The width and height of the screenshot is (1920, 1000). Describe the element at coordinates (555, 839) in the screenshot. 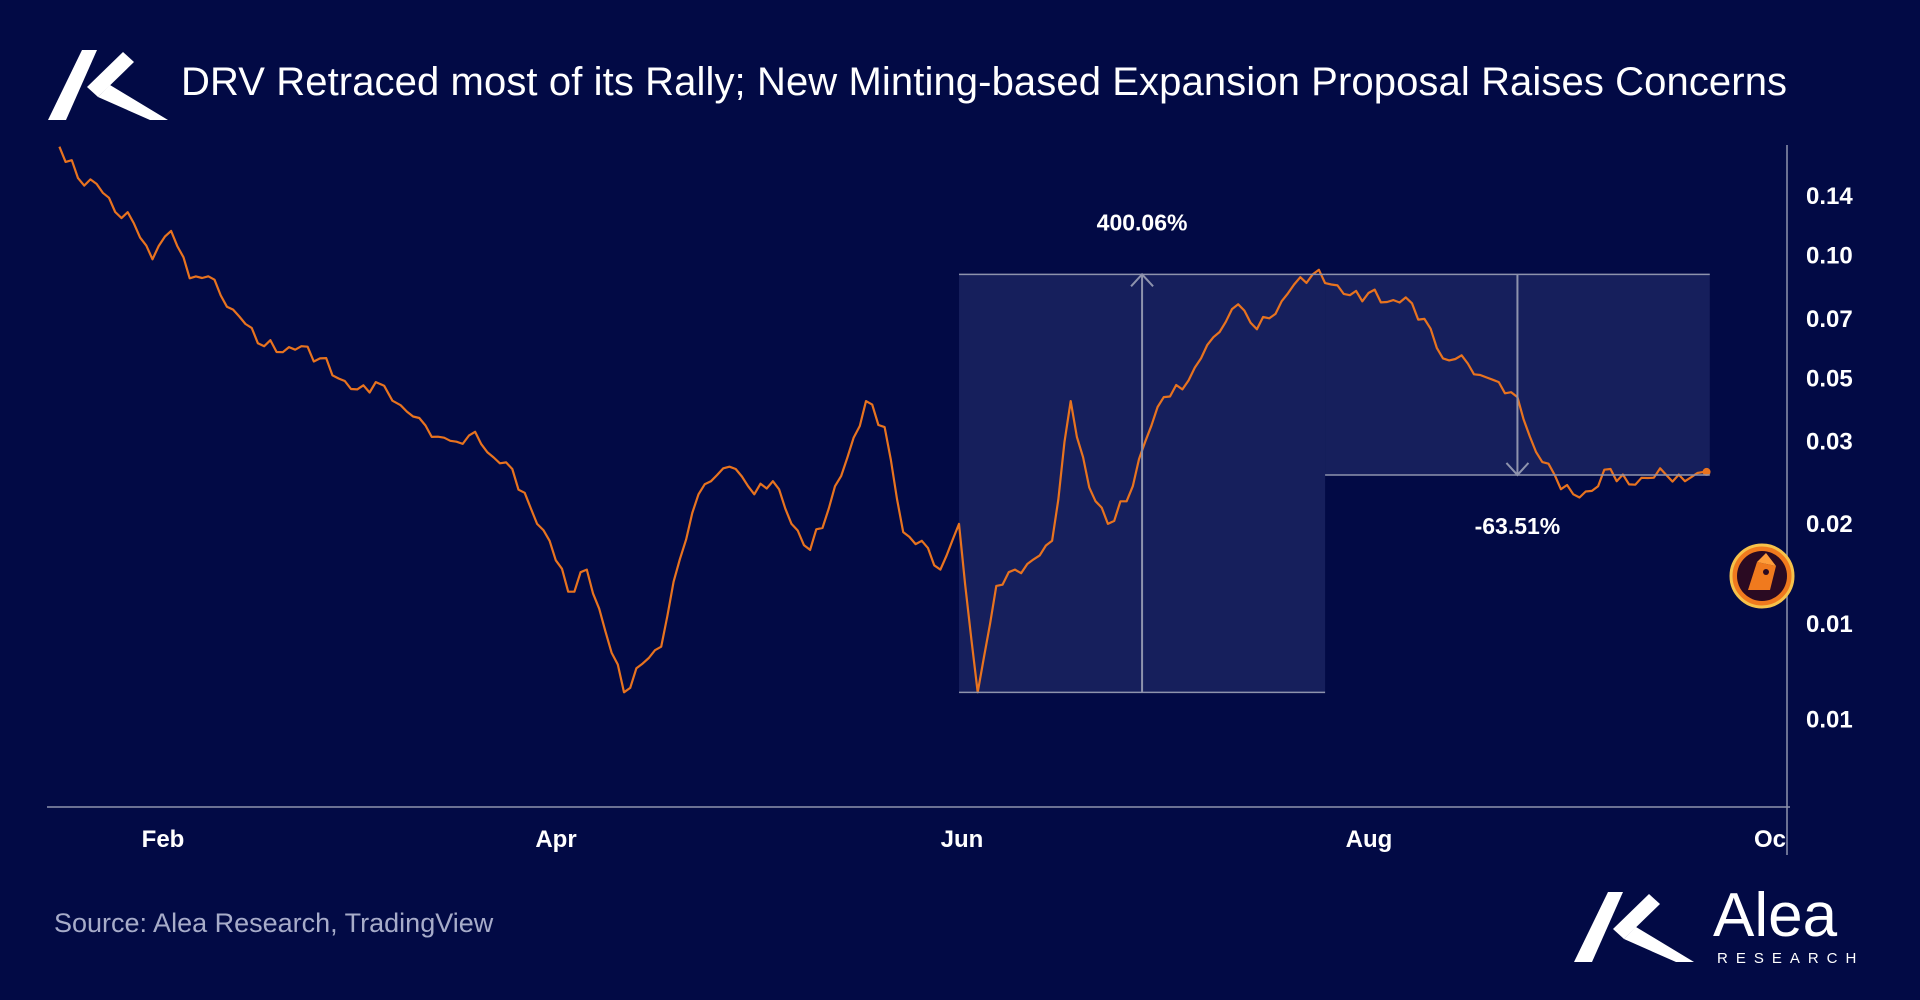

I see `x-tick-label: Apr` at that location.